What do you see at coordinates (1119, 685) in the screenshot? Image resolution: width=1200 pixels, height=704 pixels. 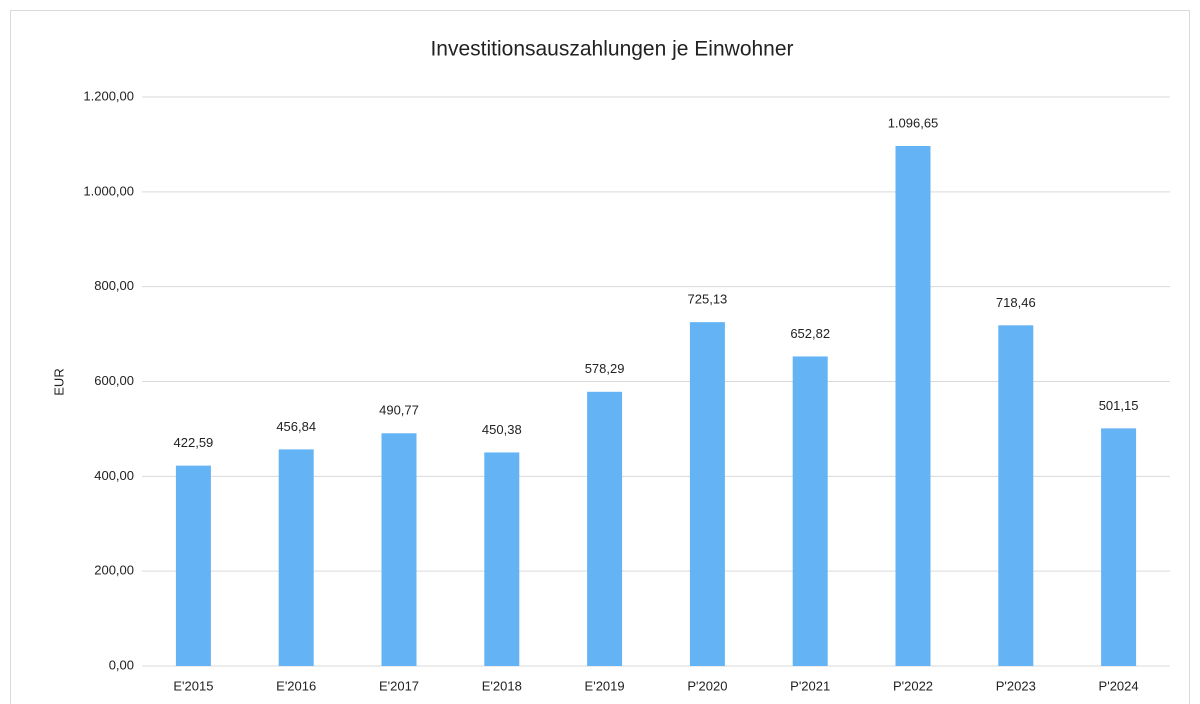 I see `x-tick-label: P'2024` at bounding box center [1119, 685].